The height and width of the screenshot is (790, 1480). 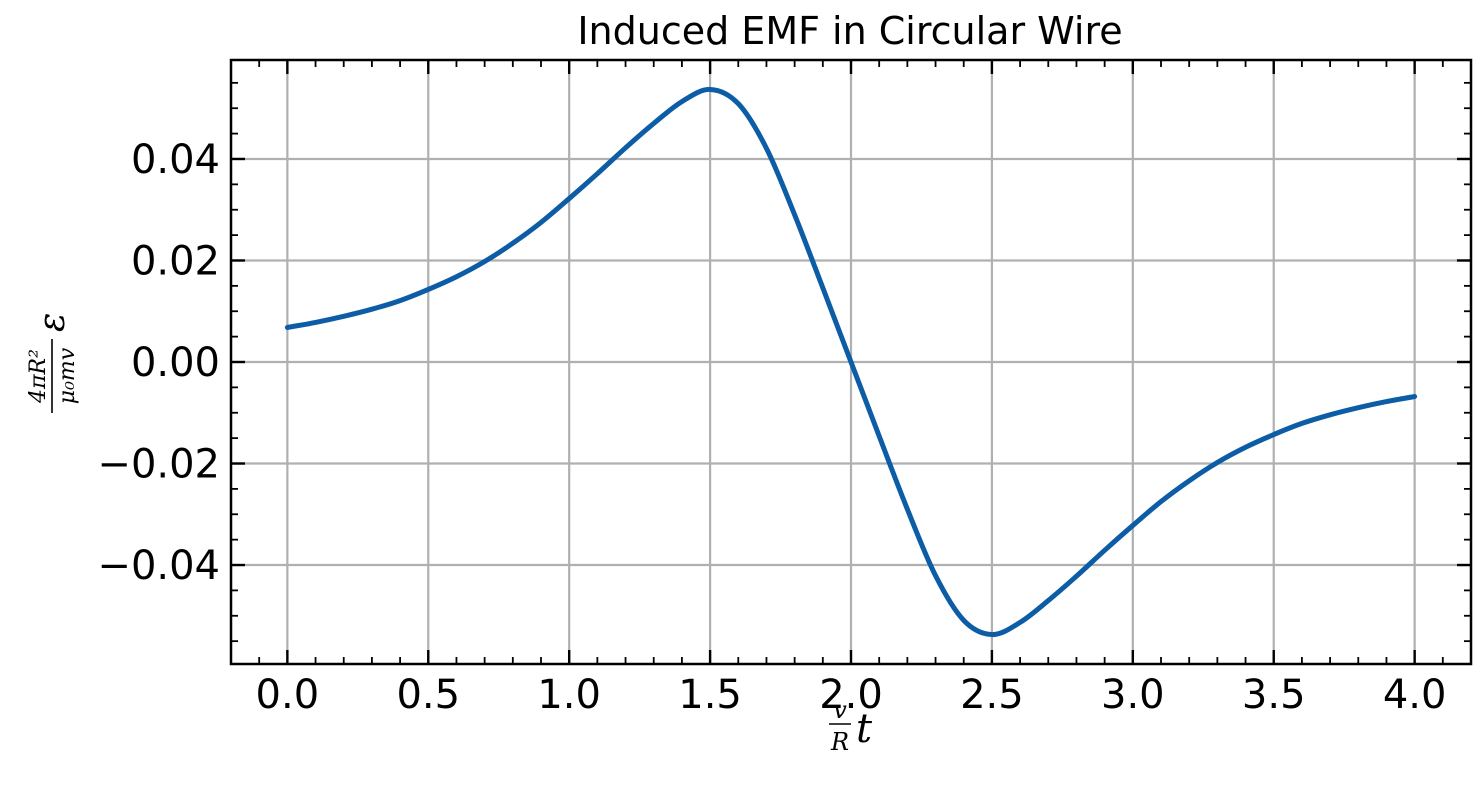 What do you see at coordinates (569, 695) in the screenshot?
I see `x-tick-label: 1.0` at bounding box center [569, 695].